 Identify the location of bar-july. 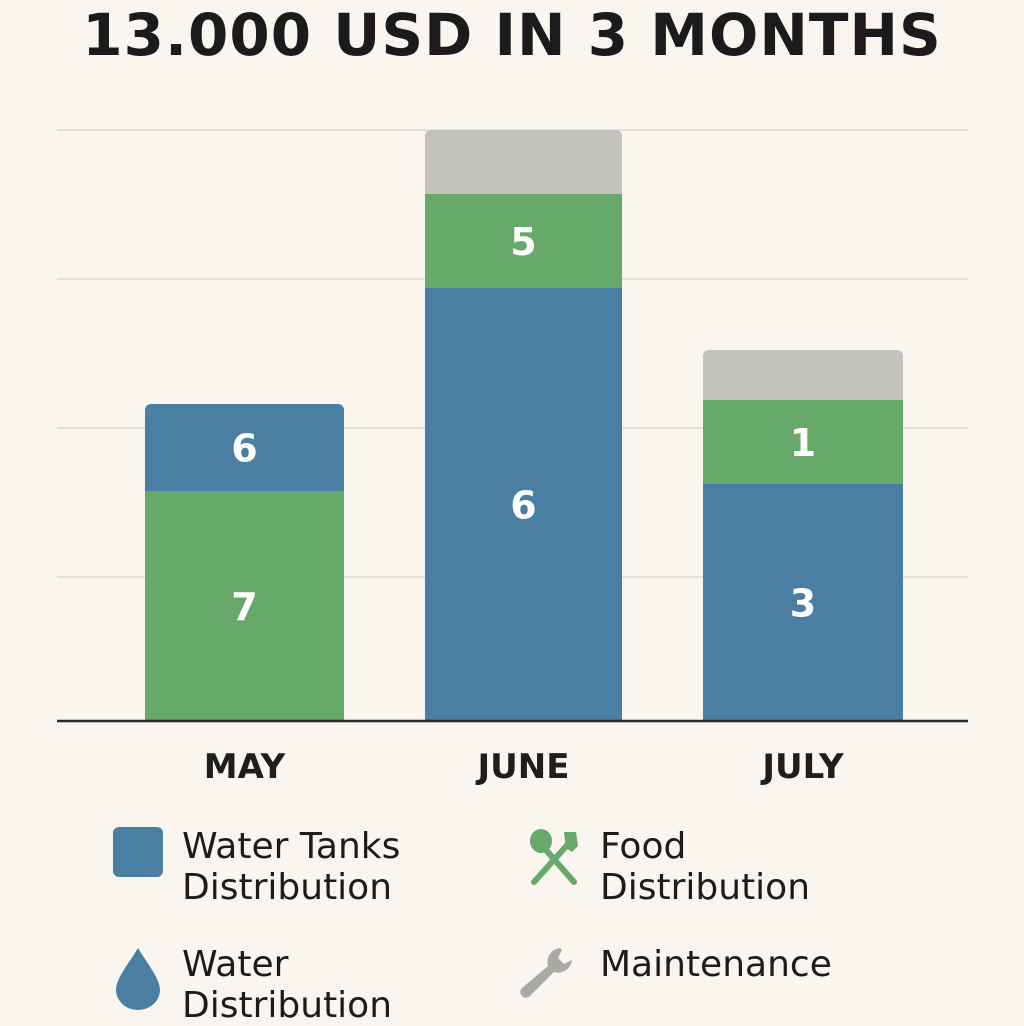
(803, 535).